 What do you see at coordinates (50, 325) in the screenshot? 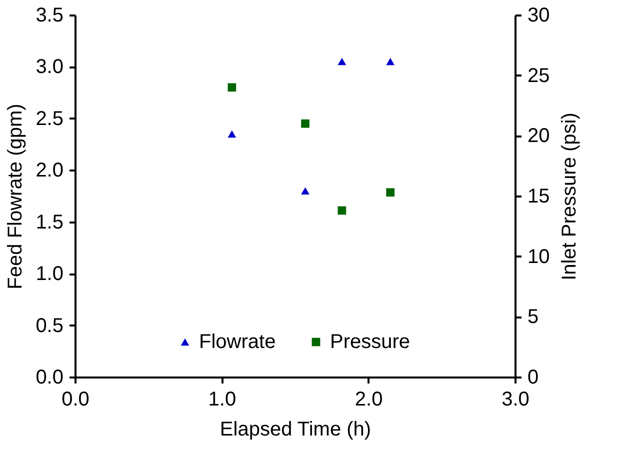
I see `y-tick-label: 0.5` at bounding box center [50, 325].